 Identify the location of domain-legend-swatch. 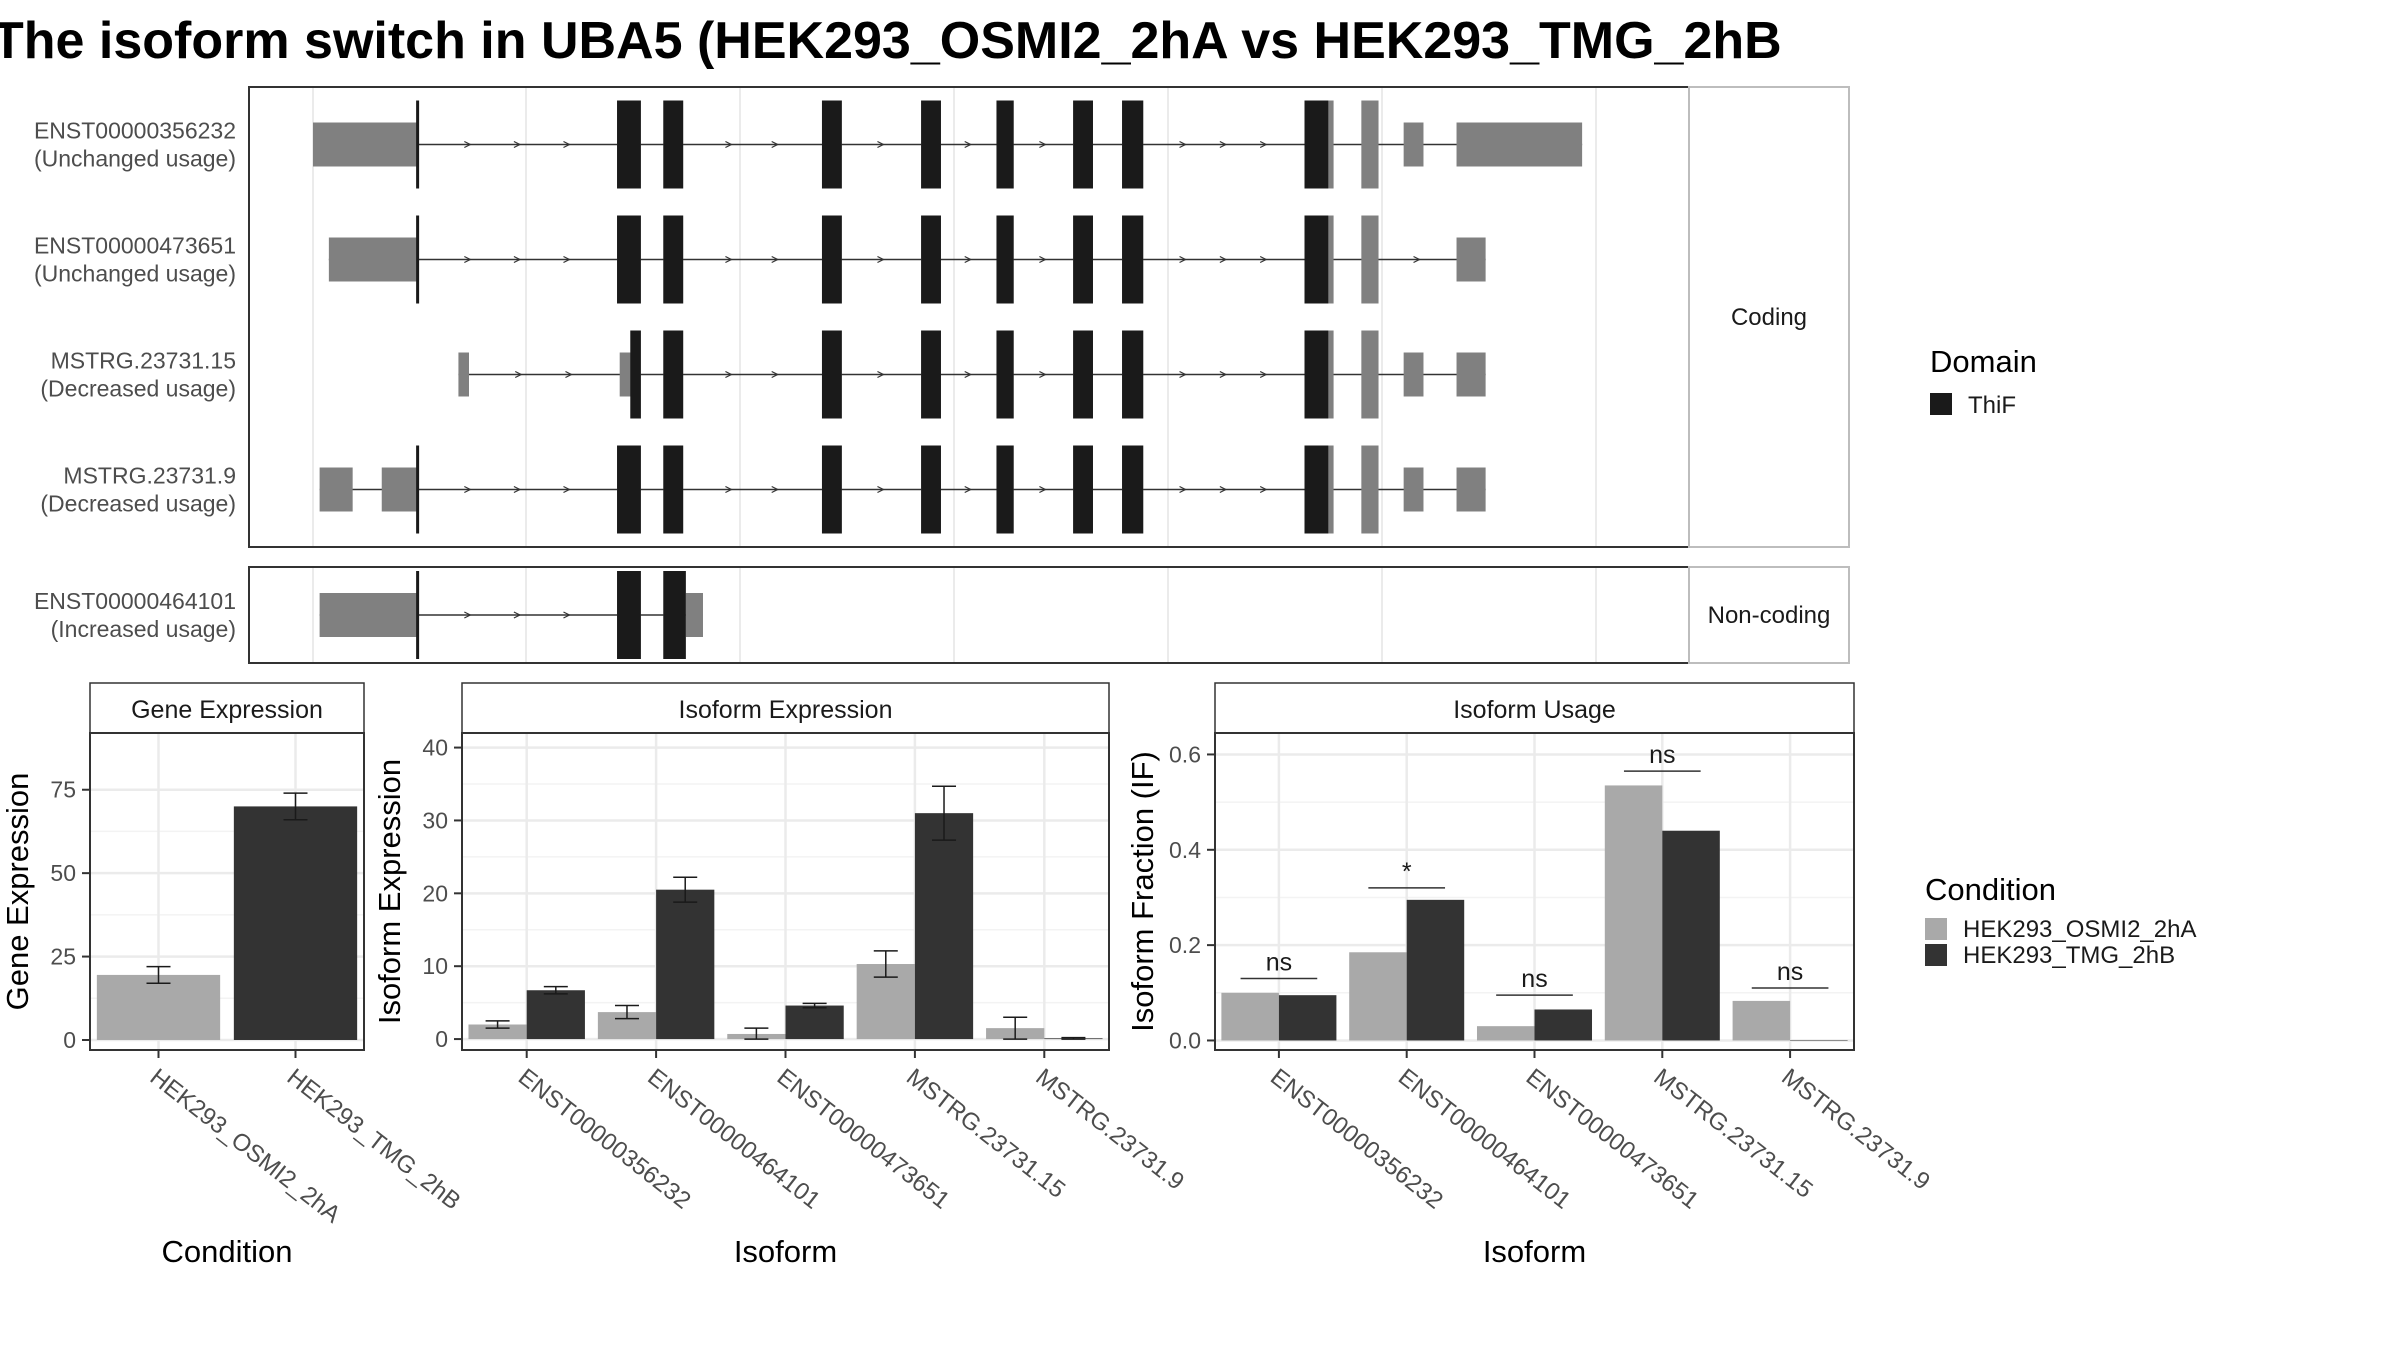
(1941, 404).